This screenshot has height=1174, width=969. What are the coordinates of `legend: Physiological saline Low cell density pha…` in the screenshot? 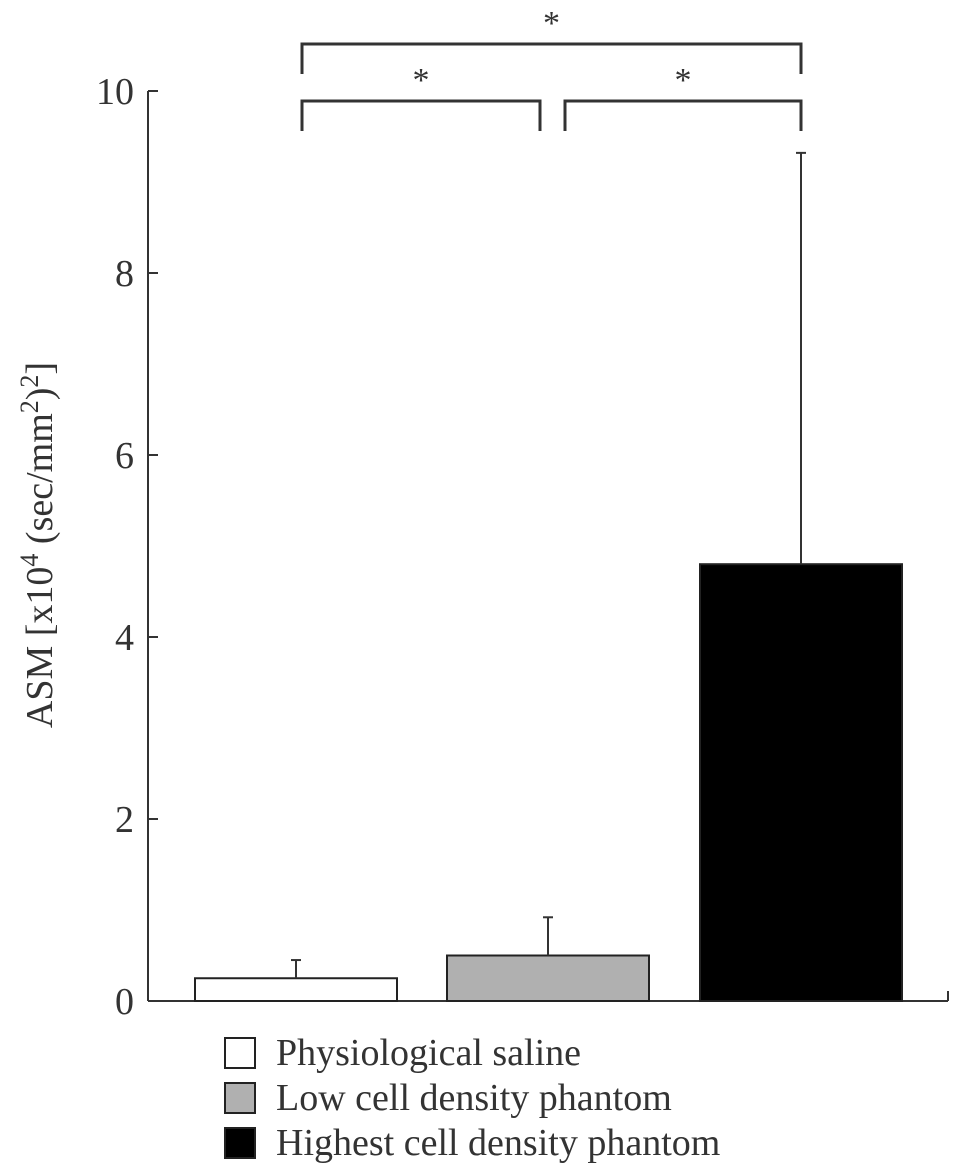 It's located at (472, 1097).